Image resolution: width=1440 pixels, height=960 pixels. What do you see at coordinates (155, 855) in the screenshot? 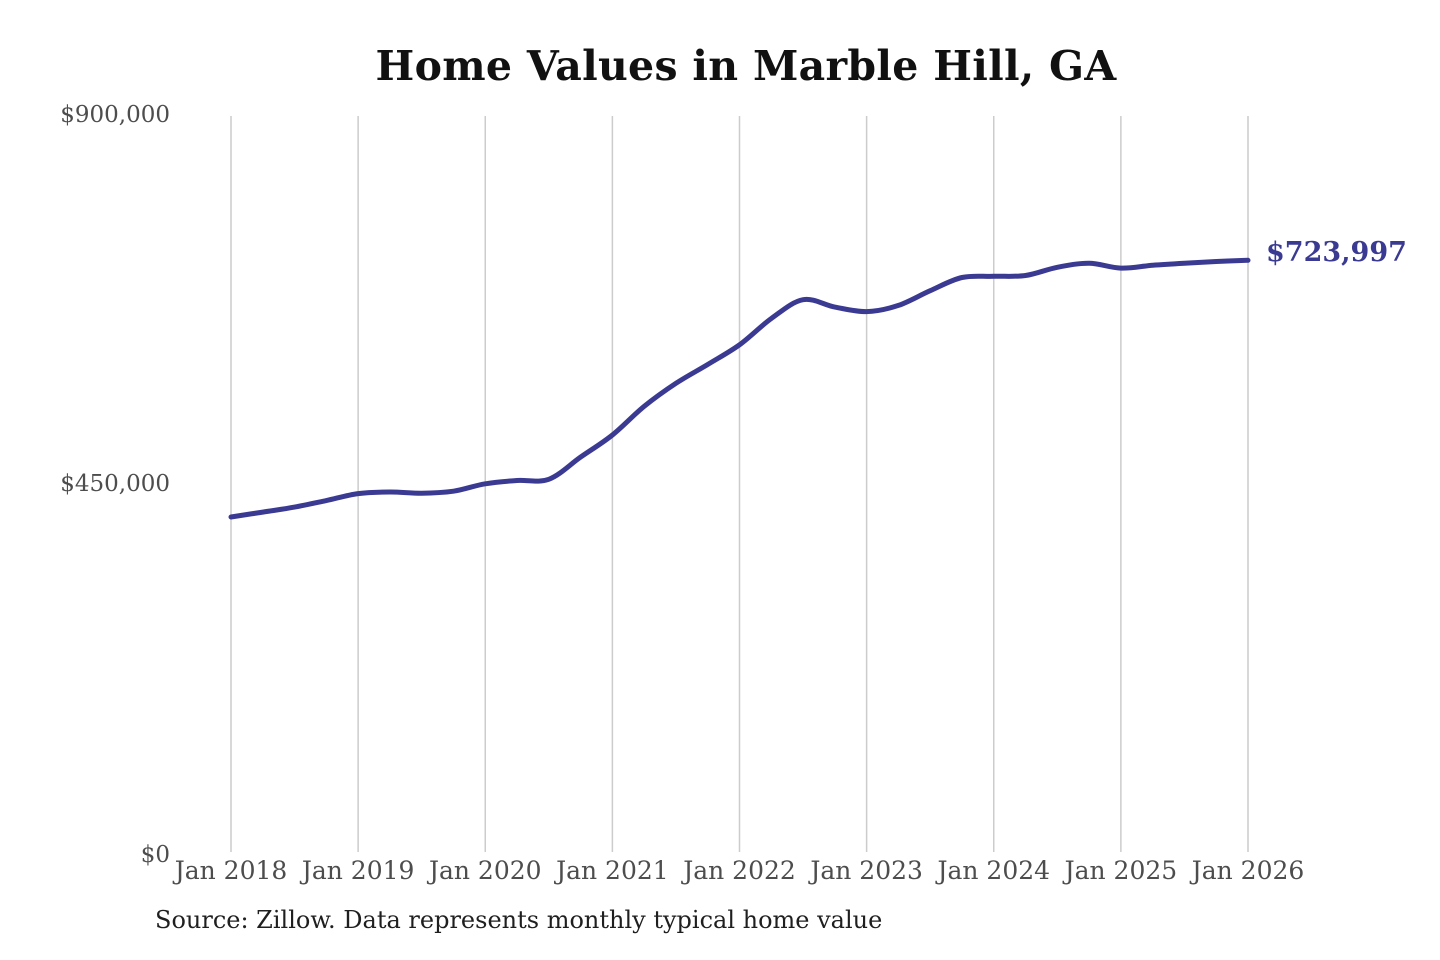
I see `y-tick-label-0: $0` at bounding box center [155, 855].